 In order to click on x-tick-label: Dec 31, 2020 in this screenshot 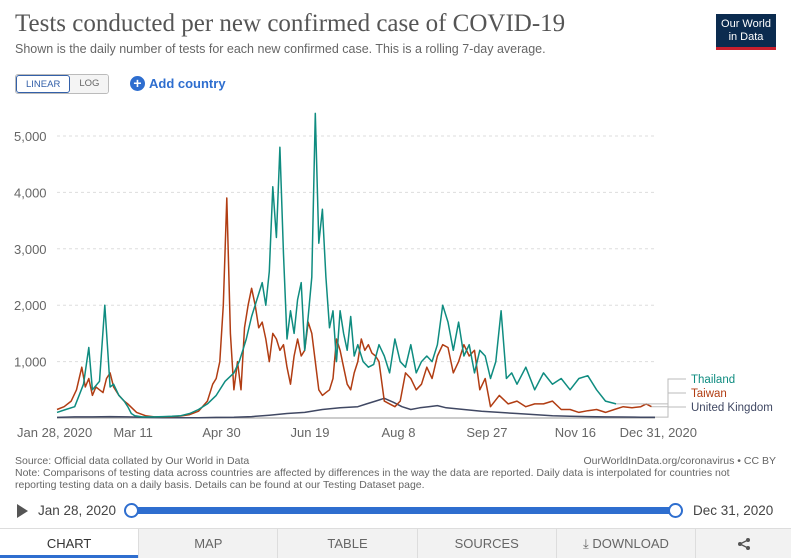, I will do `click(658, 432)`.